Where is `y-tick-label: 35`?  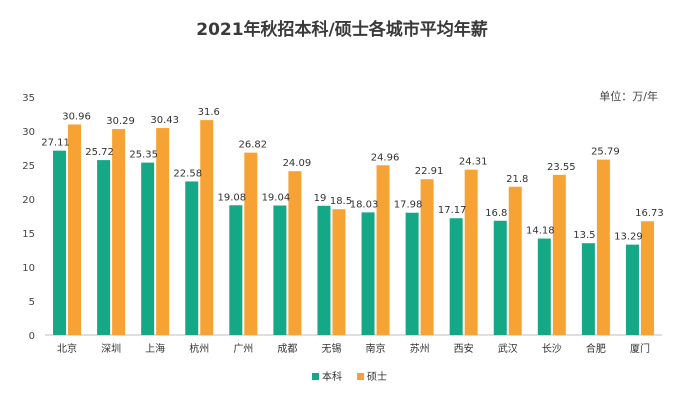
y-tick-label: 35 is located at coordinates (28, 98).